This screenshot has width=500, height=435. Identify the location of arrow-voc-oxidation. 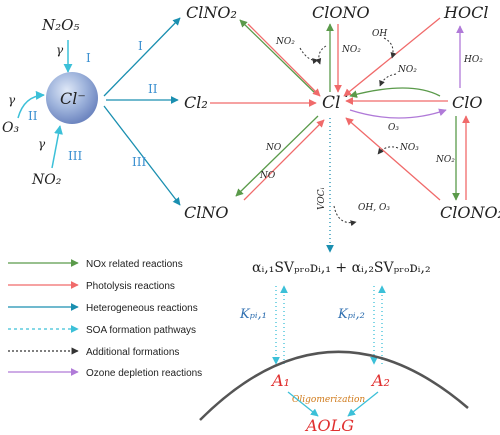
(345, 216).